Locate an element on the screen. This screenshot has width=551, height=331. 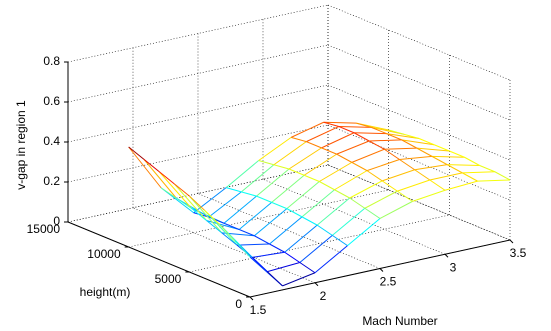
x-tick-label: 1.5 is located at coordinates (258, 310).